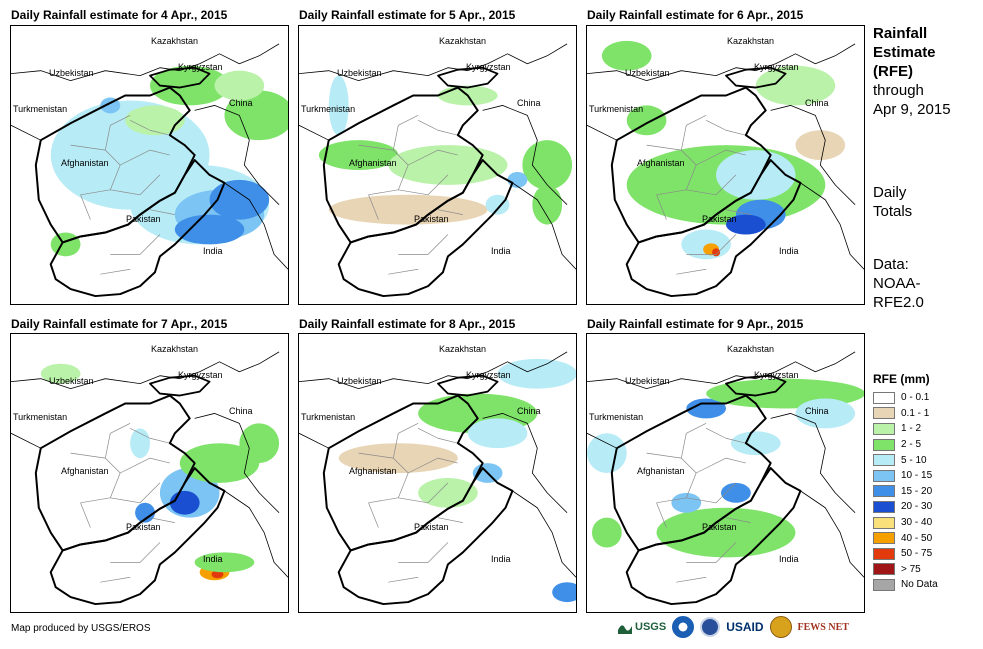 The height and width of the screenshot is (649, 983). What do you see at coordinates (780, 627) in the screenshot?
I see `fewsnet-globe-icon` at bounding box center [780, 627].